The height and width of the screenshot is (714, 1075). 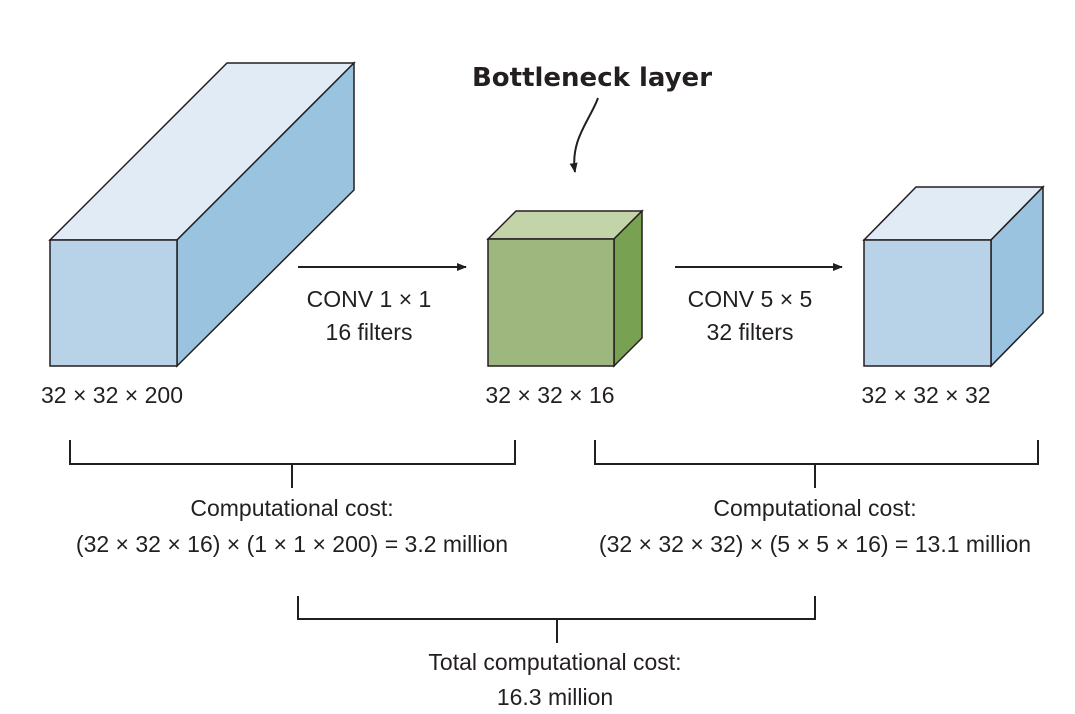 I want to click on input-dims-label: 32 × 32 × 200, so click(x=112, y=395).